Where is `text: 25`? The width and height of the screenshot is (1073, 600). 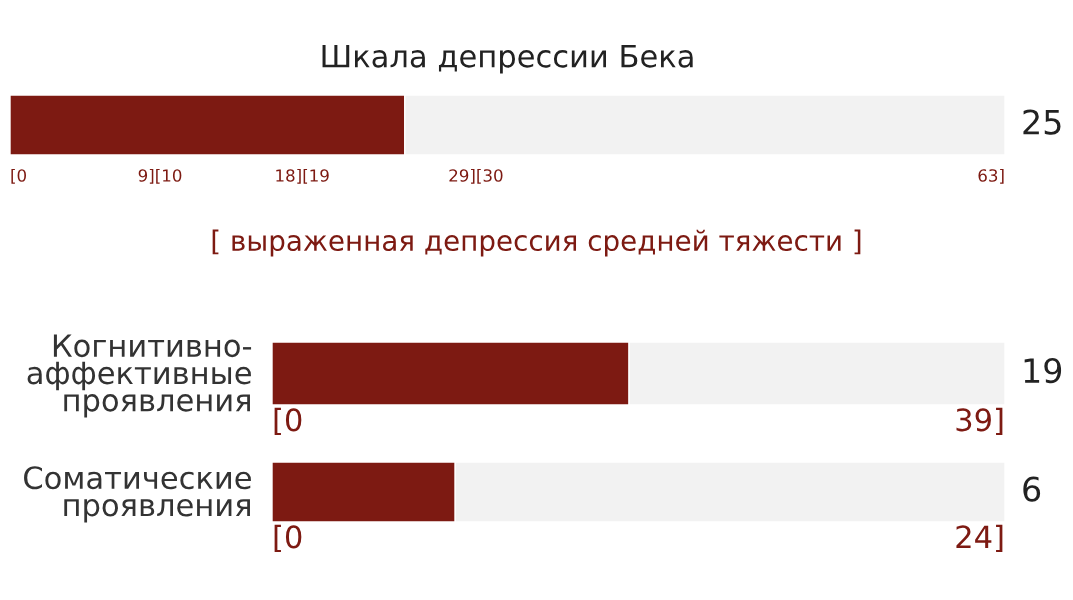
text: 25 is located at coordinates (1042, 122).